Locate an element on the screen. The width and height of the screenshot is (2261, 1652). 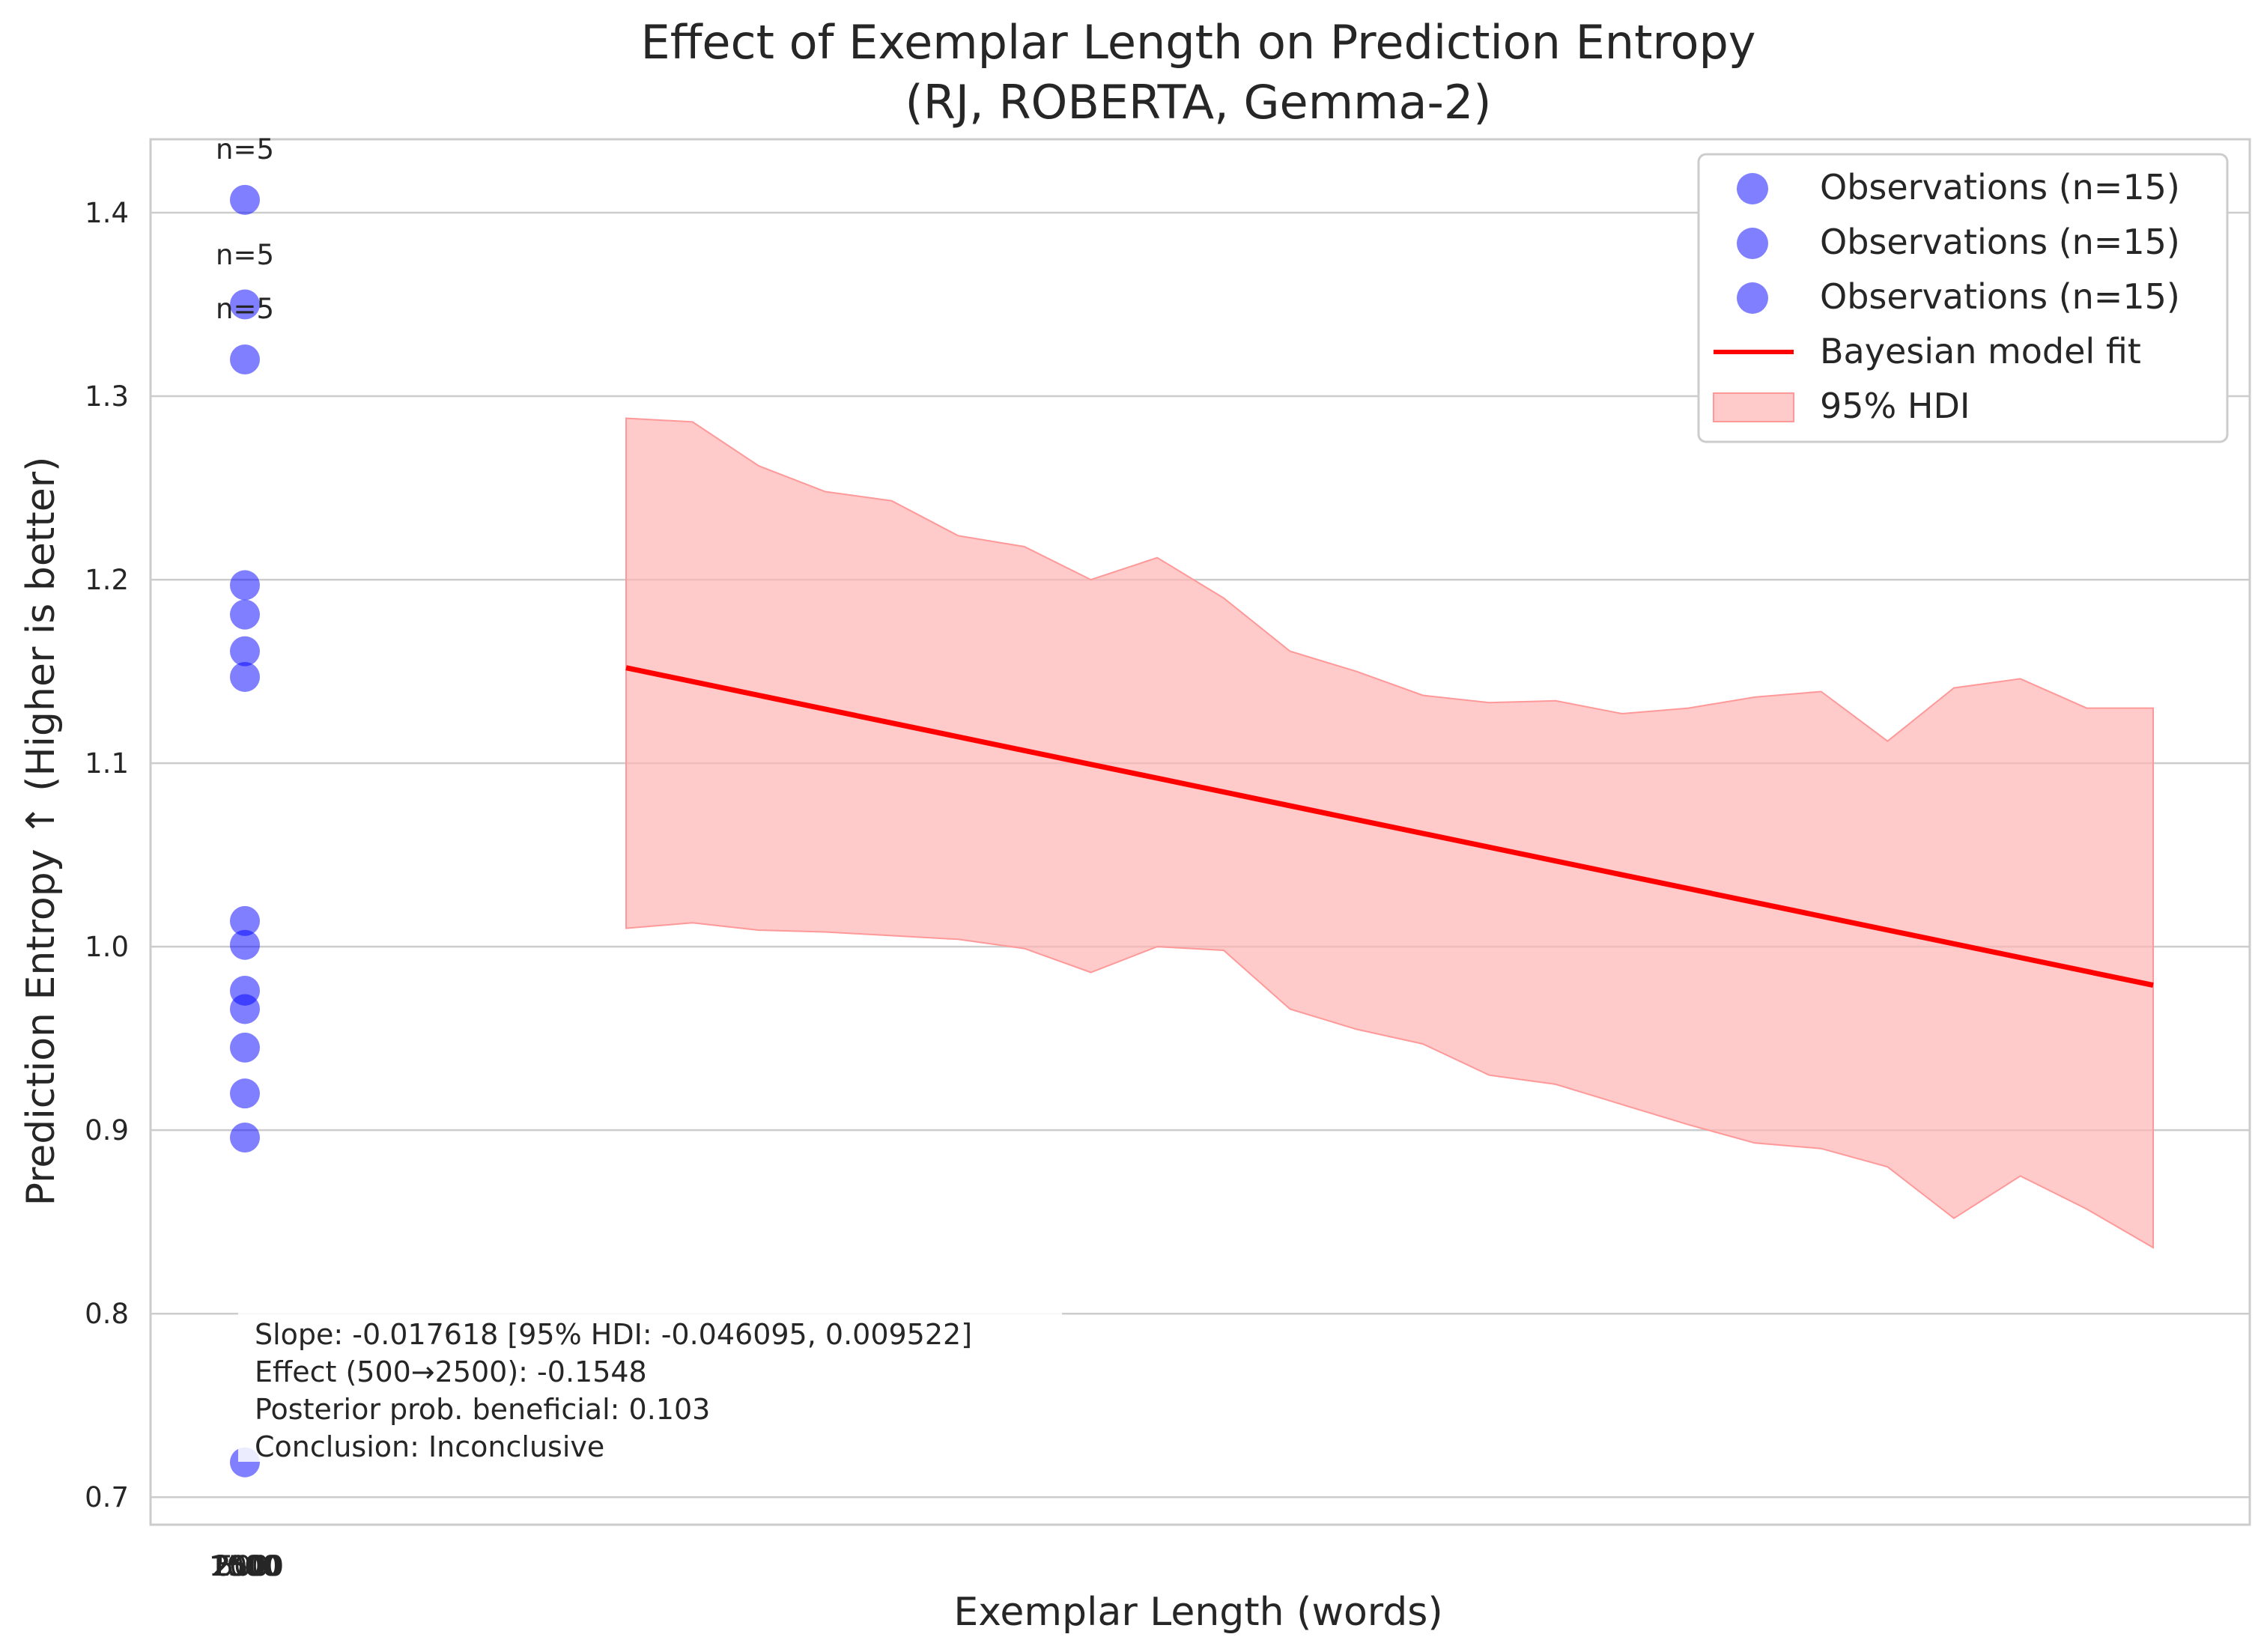
y-tick-label: 0.7 is located at coordinates (107, 1497).